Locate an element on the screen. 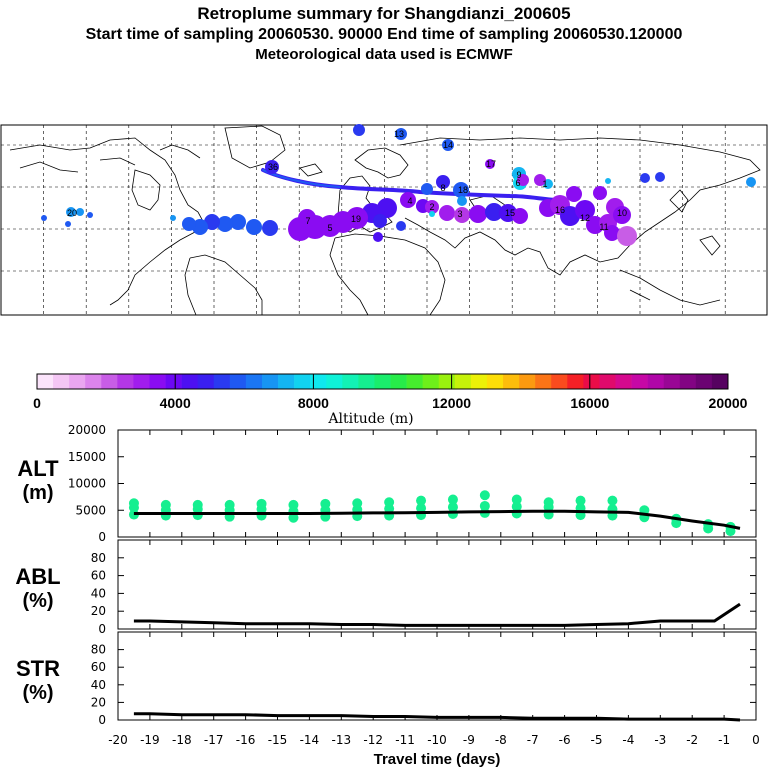 This screenshot has width=768, height=768. colorbar-label: Altitude (m) is located at coordinates (370, 419).